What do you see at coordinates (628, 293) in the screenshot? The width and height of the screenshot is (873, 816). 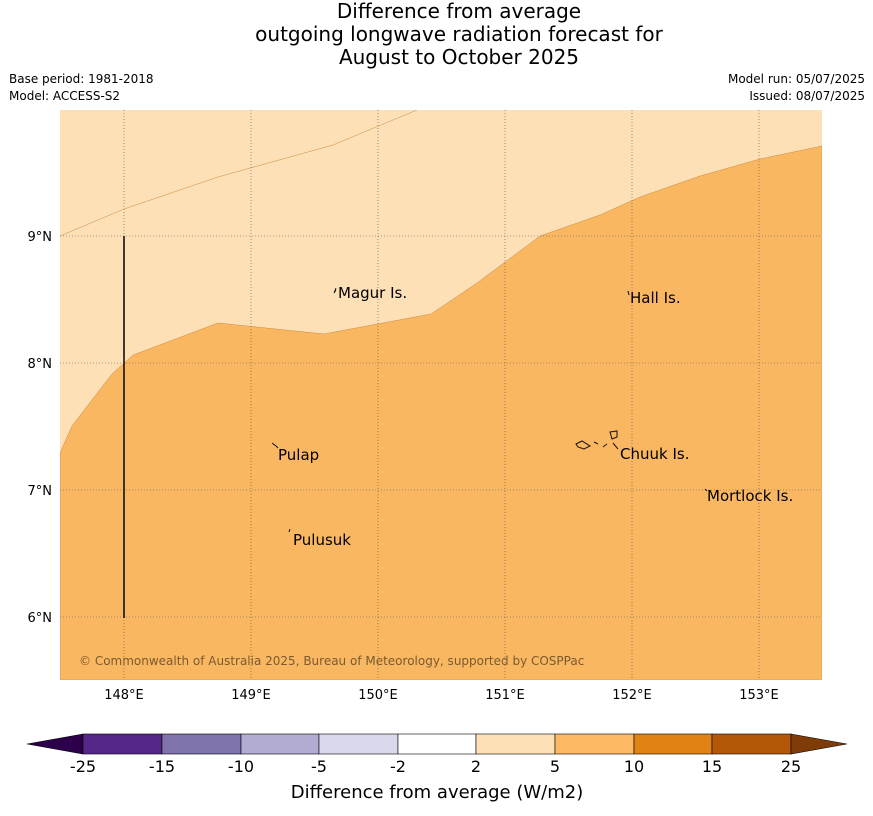 I see `hall-island-mark` at bounding box center [628, 293].